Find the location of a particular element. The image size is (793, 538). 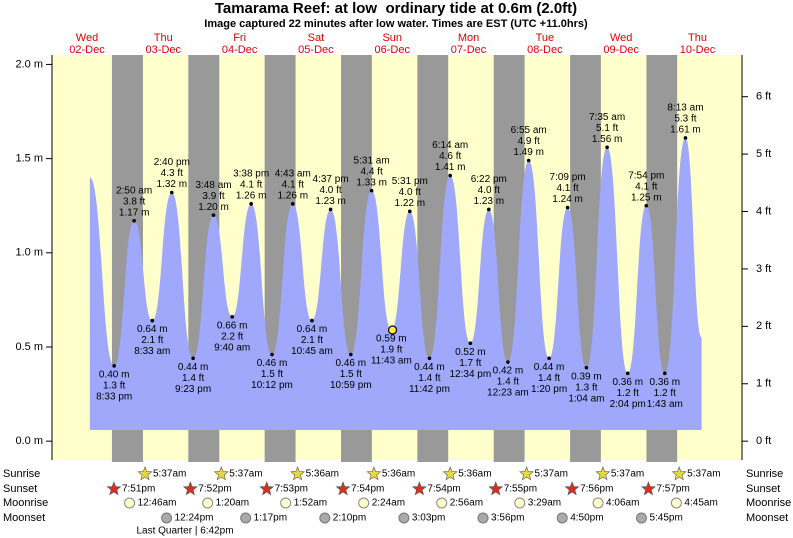

moonrise-time: 12:46am is located at coordinates (157, 503).